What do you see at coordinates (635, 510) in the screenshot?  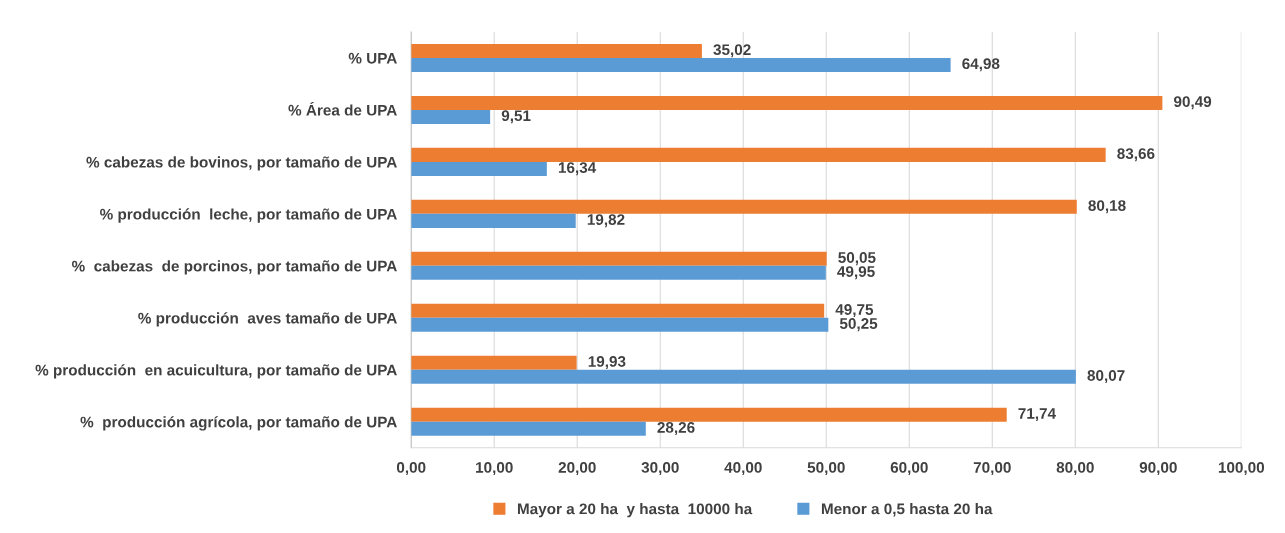 I see `legend-label: Mayor a 20 ha y hasta 10000 ha` at bounding box center [635, 510].